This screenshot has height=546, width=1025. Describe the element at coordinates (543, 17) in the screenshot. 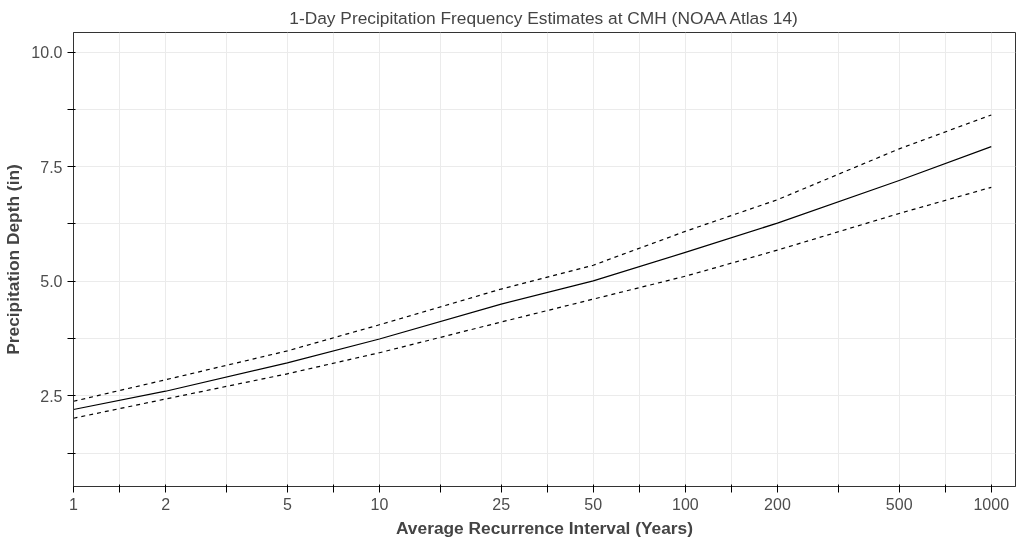

I see `chart-title: 1-Day Precipitation Frequency Estimates at CMH (NOAA Atlas 14)` at that location.